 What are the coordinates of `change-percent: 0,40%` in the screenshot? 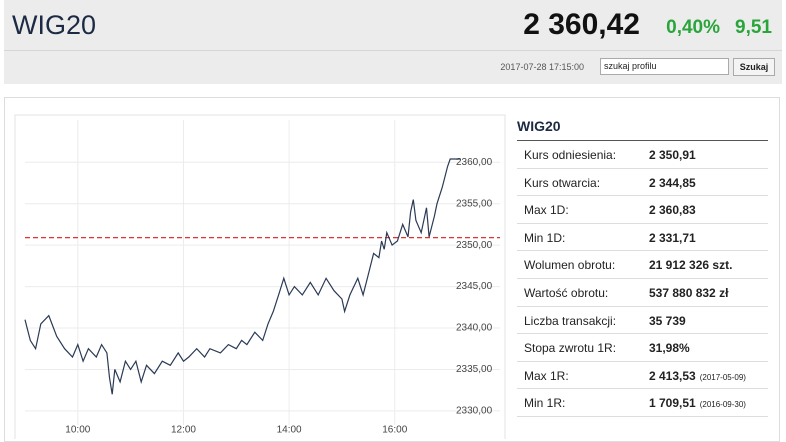 It's located at (693, 27).